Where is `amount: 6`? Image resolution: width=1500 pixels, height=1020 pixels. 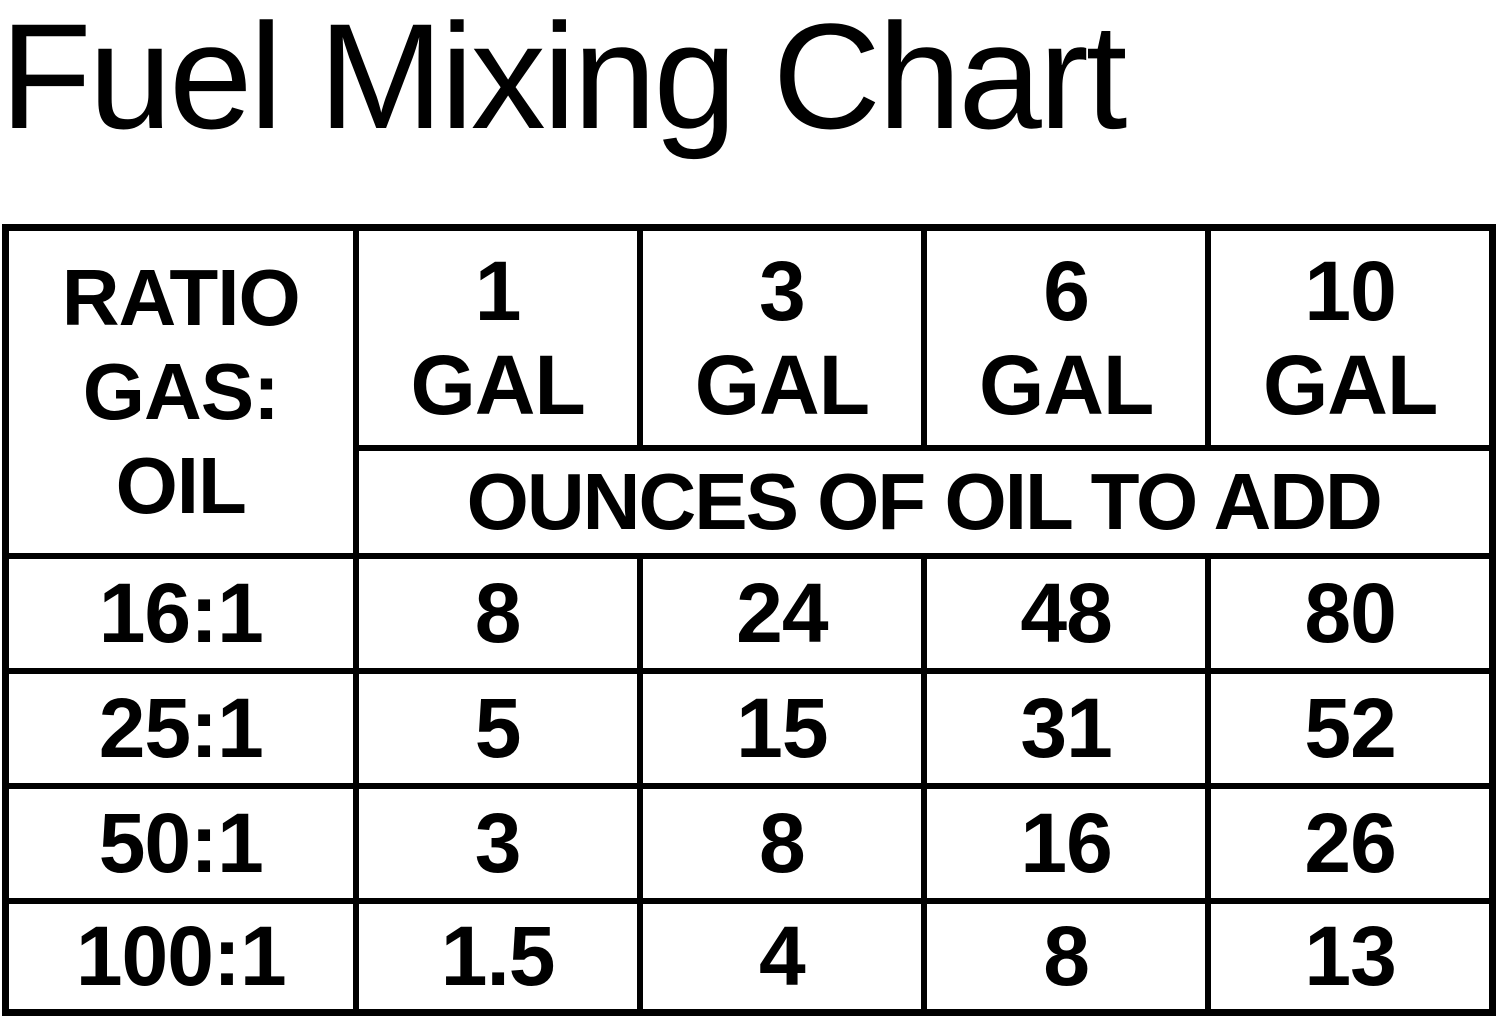
amount: 6 is located at coordinates (1066, 290).